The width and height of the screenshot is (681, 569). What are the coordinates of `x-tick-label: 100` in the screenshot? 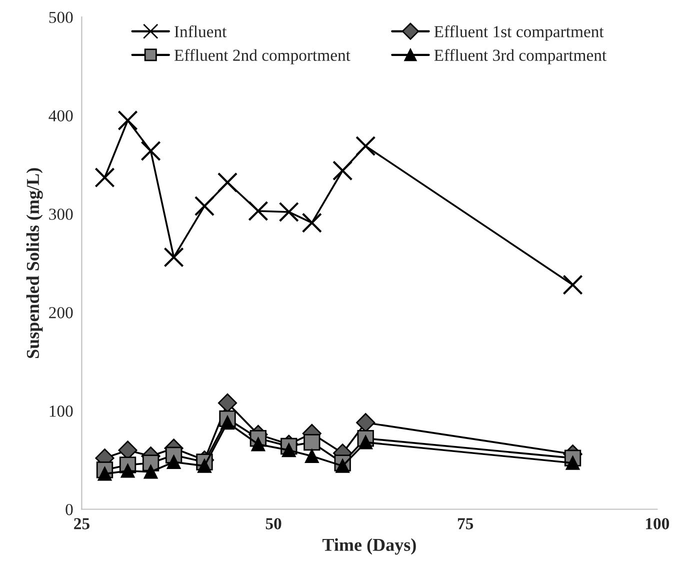 It's located at (658, 524).